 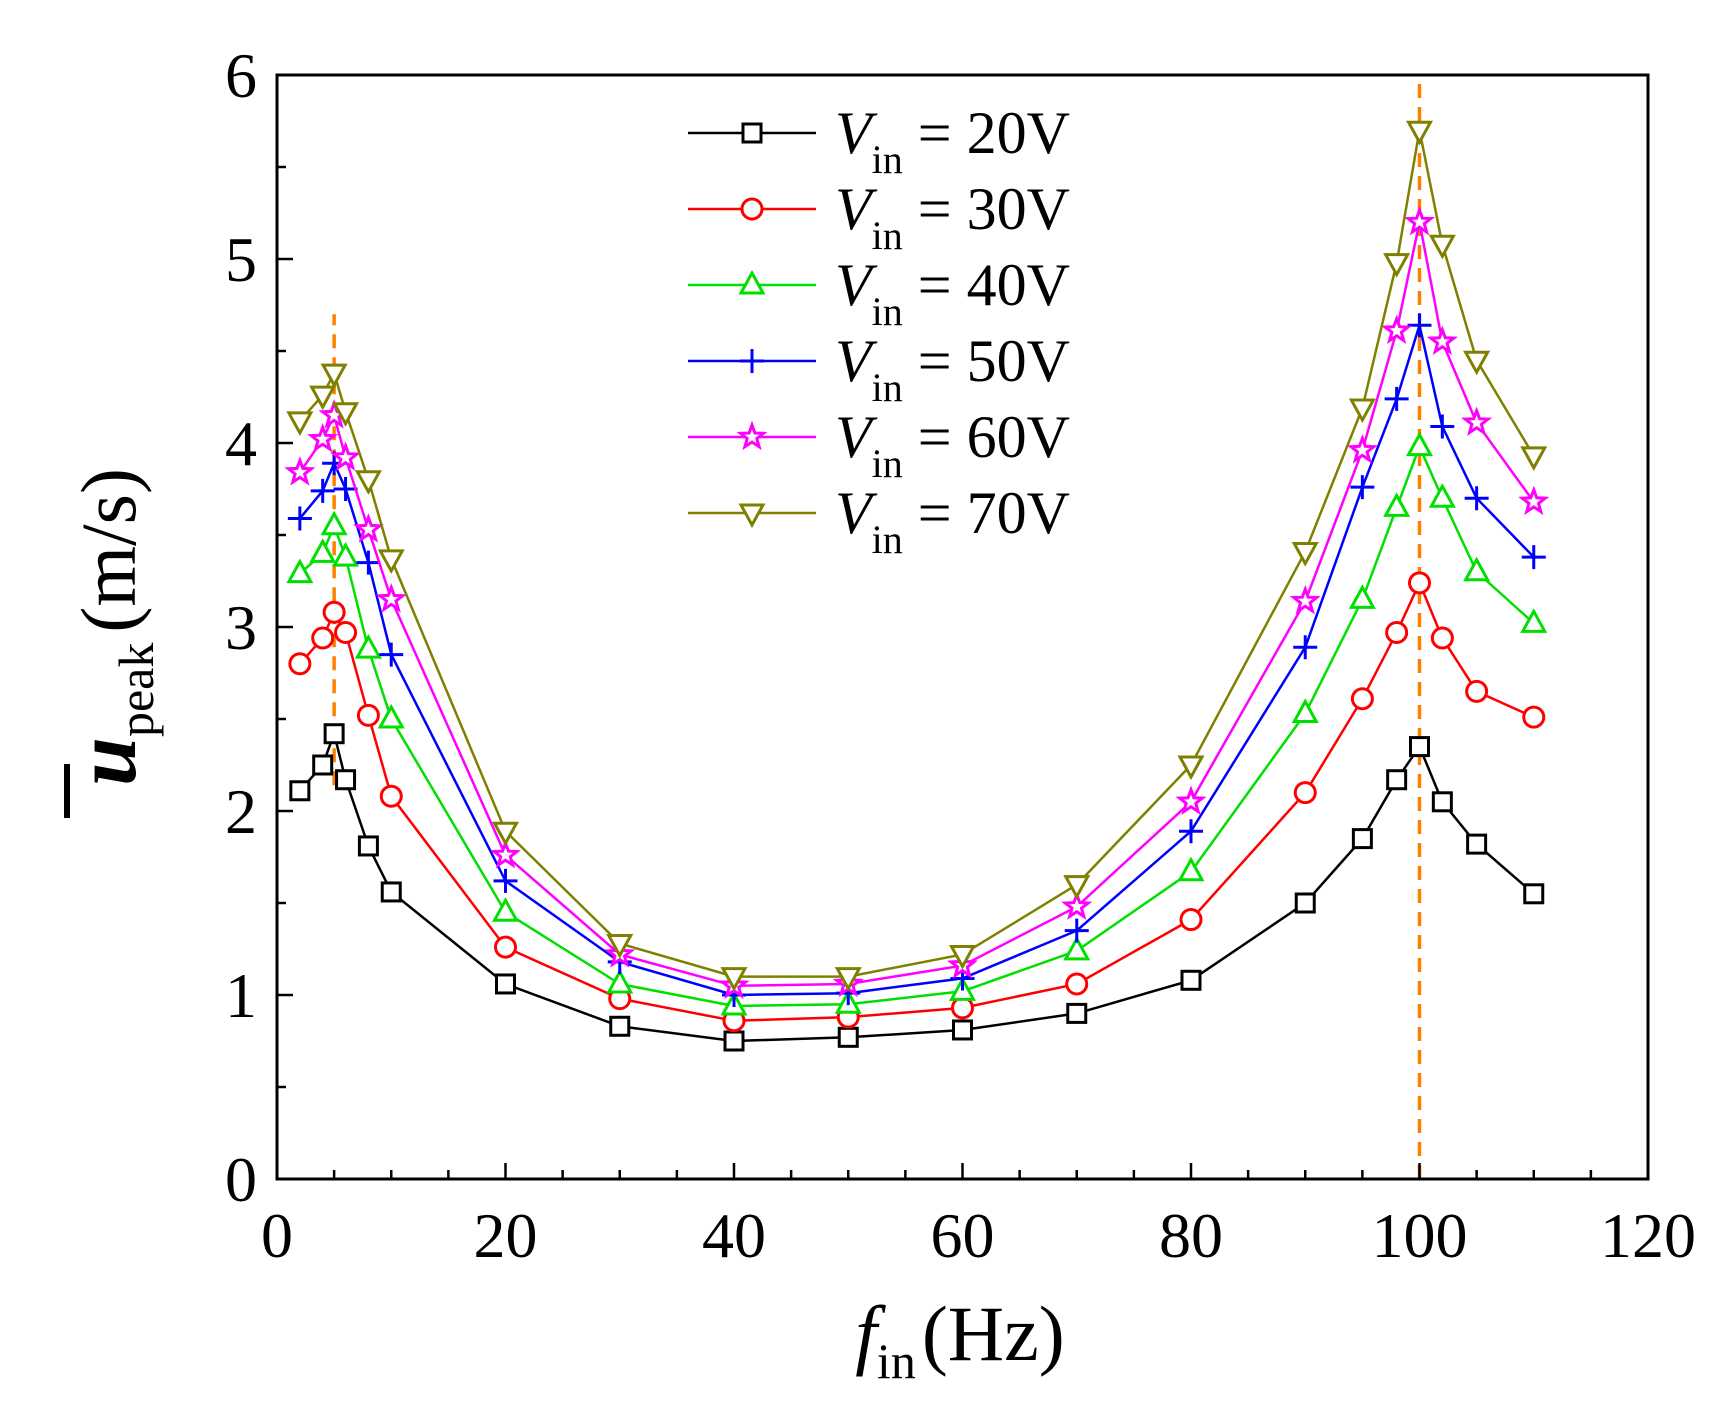 I want to click on y-tick-label: 3, so click(x=241, y=627).